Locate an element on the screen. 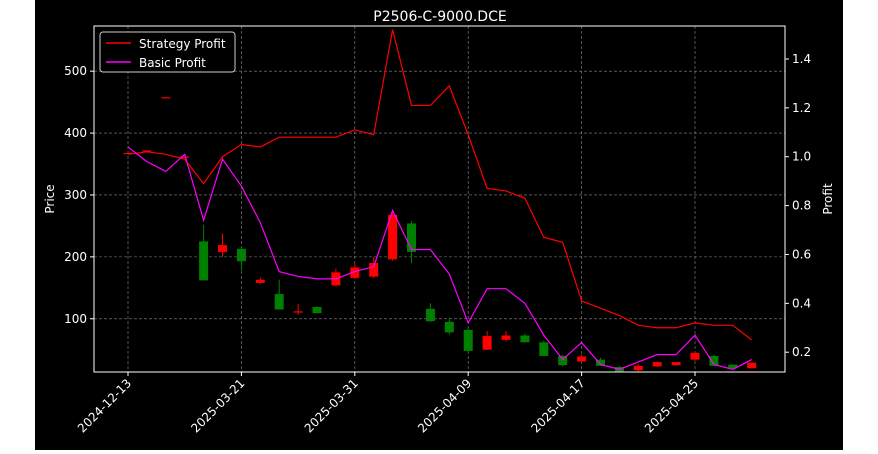 This screenshot has height=454, width=878. y-axis-label-right: Profit is located at coordinates (828, 199).